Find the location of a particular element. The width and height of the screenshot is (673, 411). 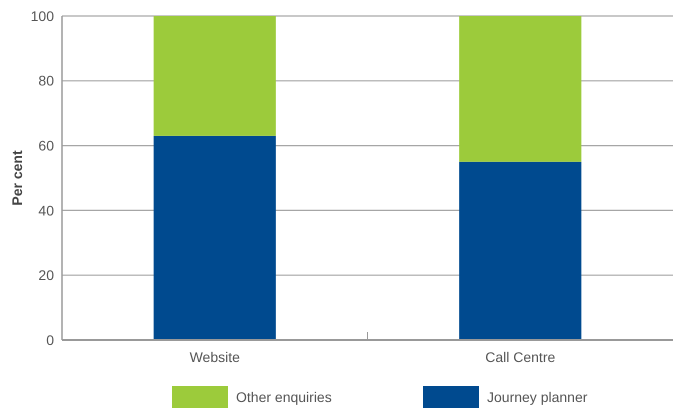

x-tick-label: Website is located at coordinates (215, 357).